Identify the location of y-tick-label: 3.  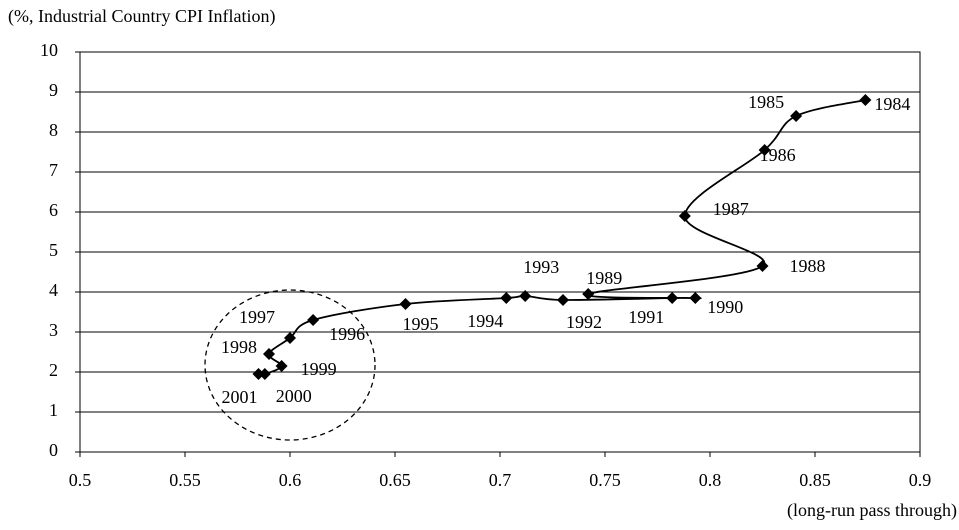
(53, 330).